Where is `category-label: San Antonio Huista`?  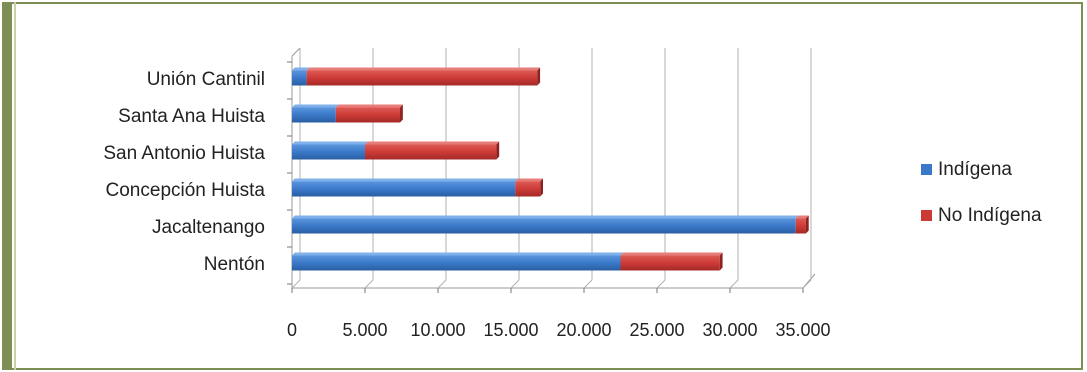
category-label: San Antonio Huista is located at coordinates (184, 153).